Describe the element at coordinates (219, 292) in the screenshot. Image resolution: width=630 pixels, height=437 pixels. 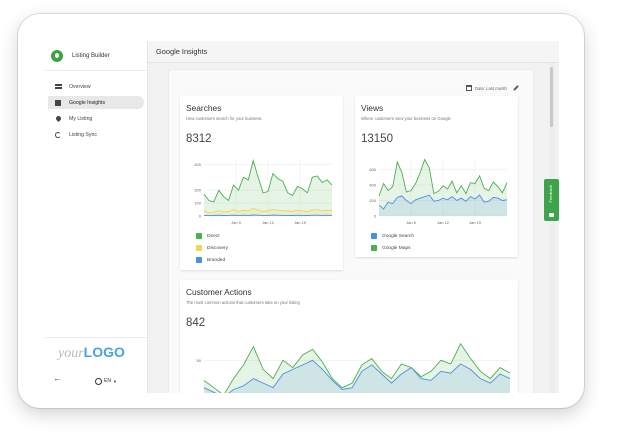
I see `actions-title: Customer Actions` at that location.